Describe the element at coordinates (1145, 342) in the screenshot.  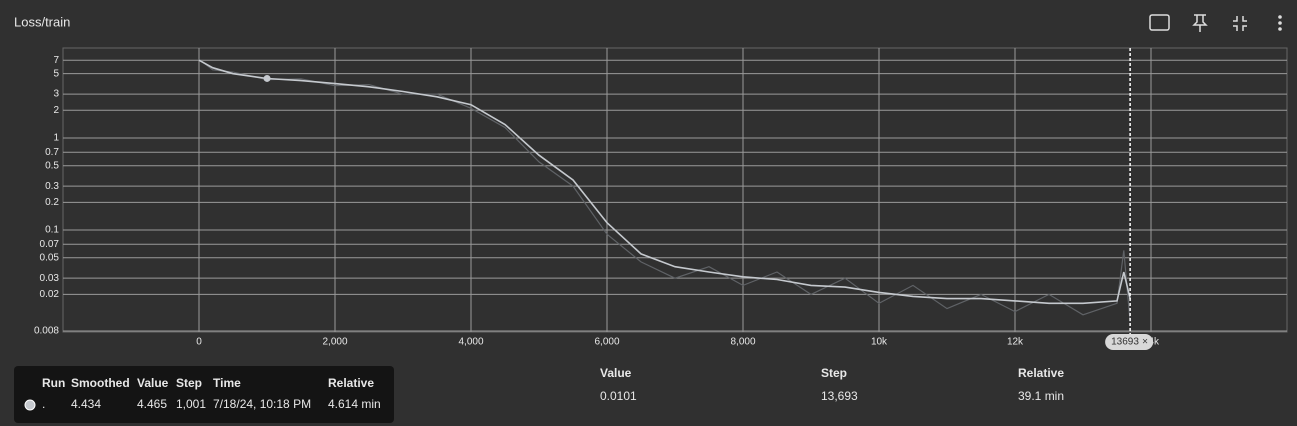
I see `cursor-close: ×` at that location.